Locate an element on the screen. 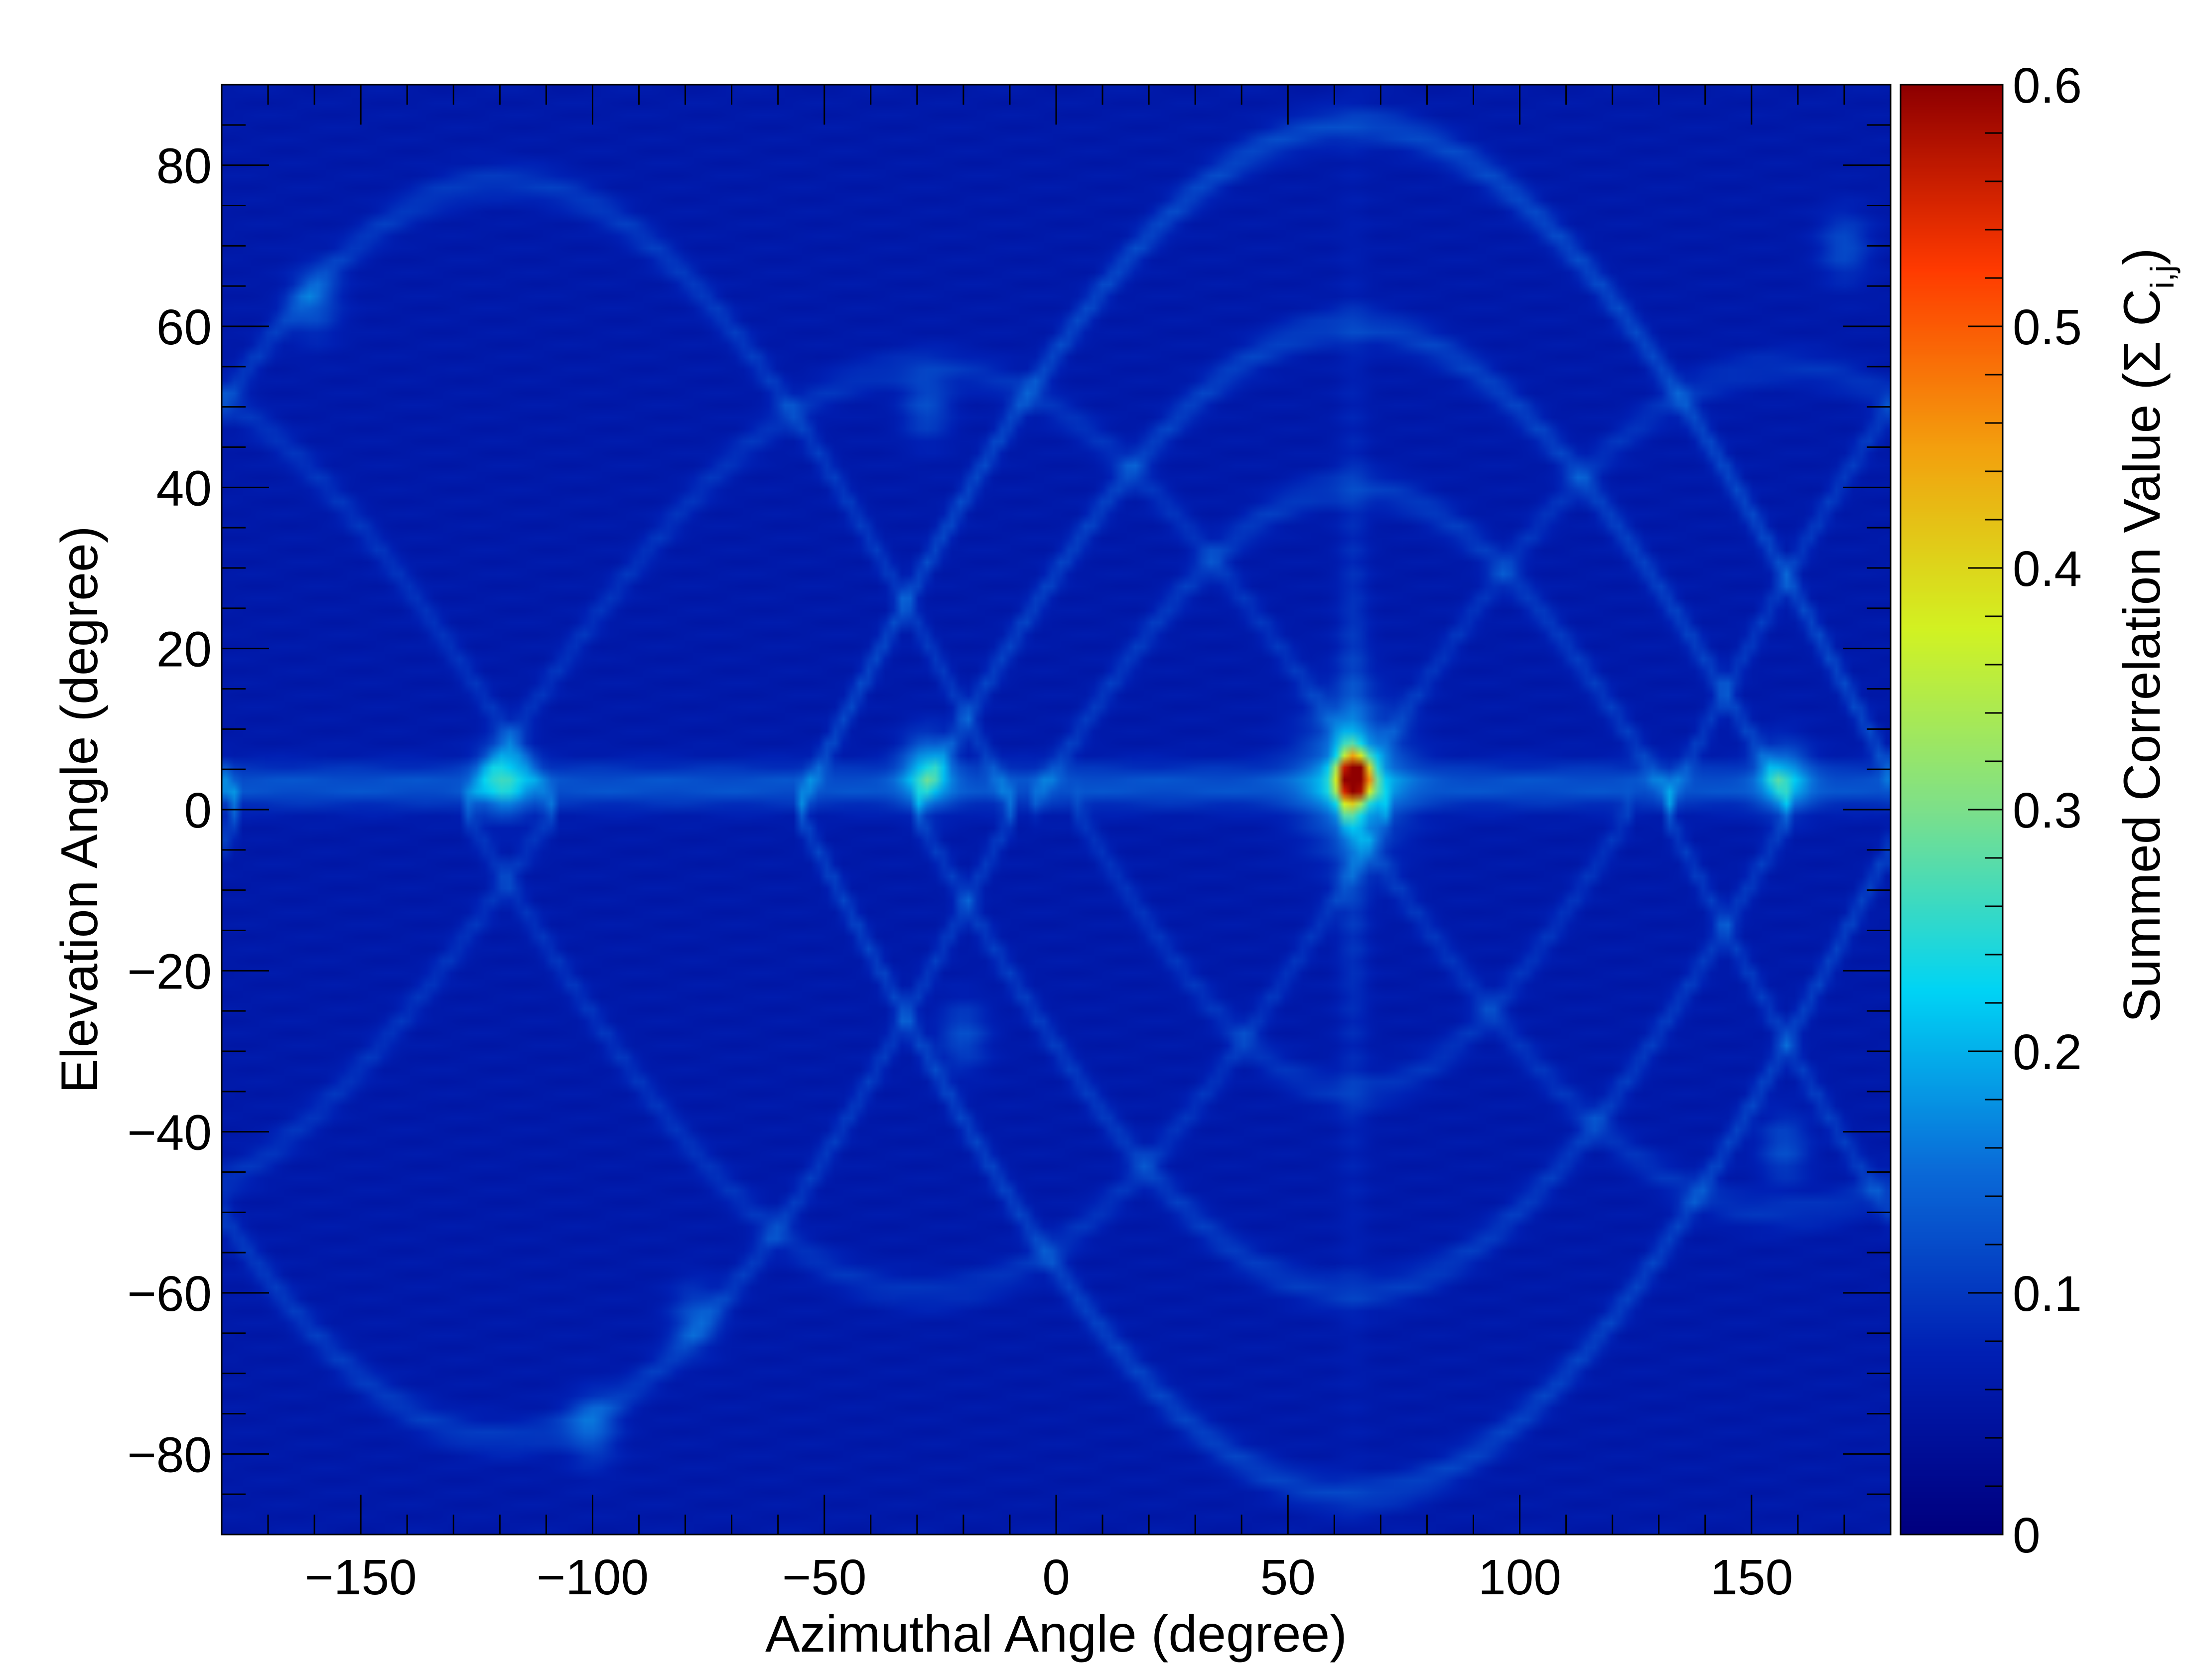 This screenshot has width=2190, height=1680. colorbar-title-close: ) is located at coordinates (2142, 256).